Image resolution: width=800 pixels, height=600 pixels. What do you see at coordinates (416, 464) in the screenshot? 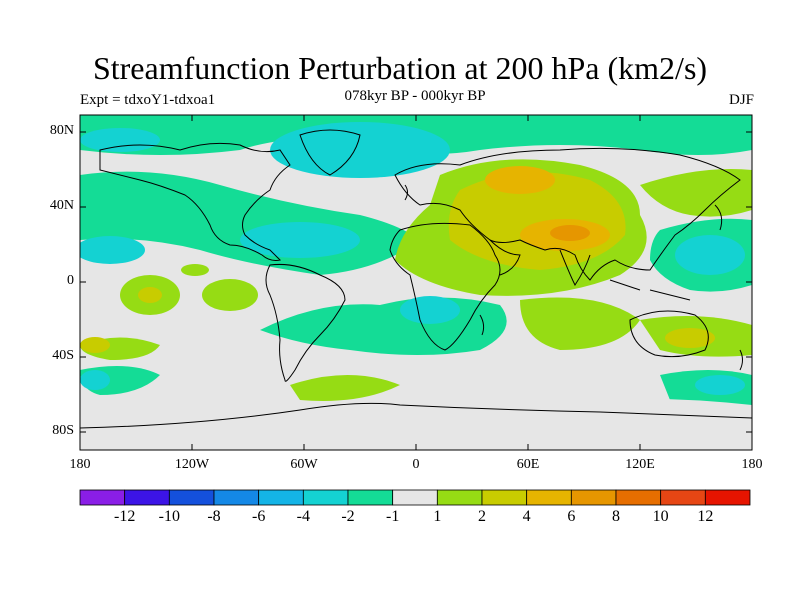
I see `lon-label-0: 0` at bounding box center [416, 464].